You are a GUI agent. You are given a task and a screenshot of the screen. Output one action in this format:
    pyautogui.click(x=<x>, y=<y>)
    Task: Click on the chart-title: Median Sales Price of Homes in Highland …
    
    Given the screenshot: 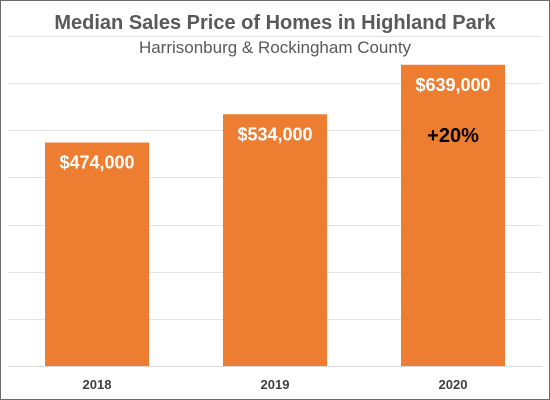 What is the action you would take?
    pyautogui.click(x=275, y=23)
    